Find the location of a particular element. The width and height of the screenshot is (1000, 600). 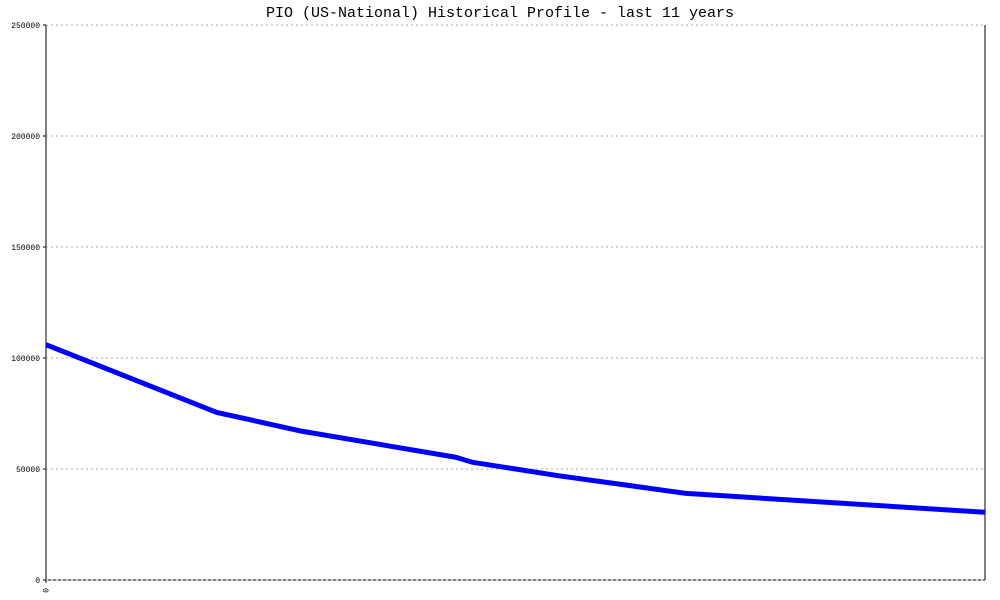

y-tick-label: 200000 is located at coordinates (25, 137).